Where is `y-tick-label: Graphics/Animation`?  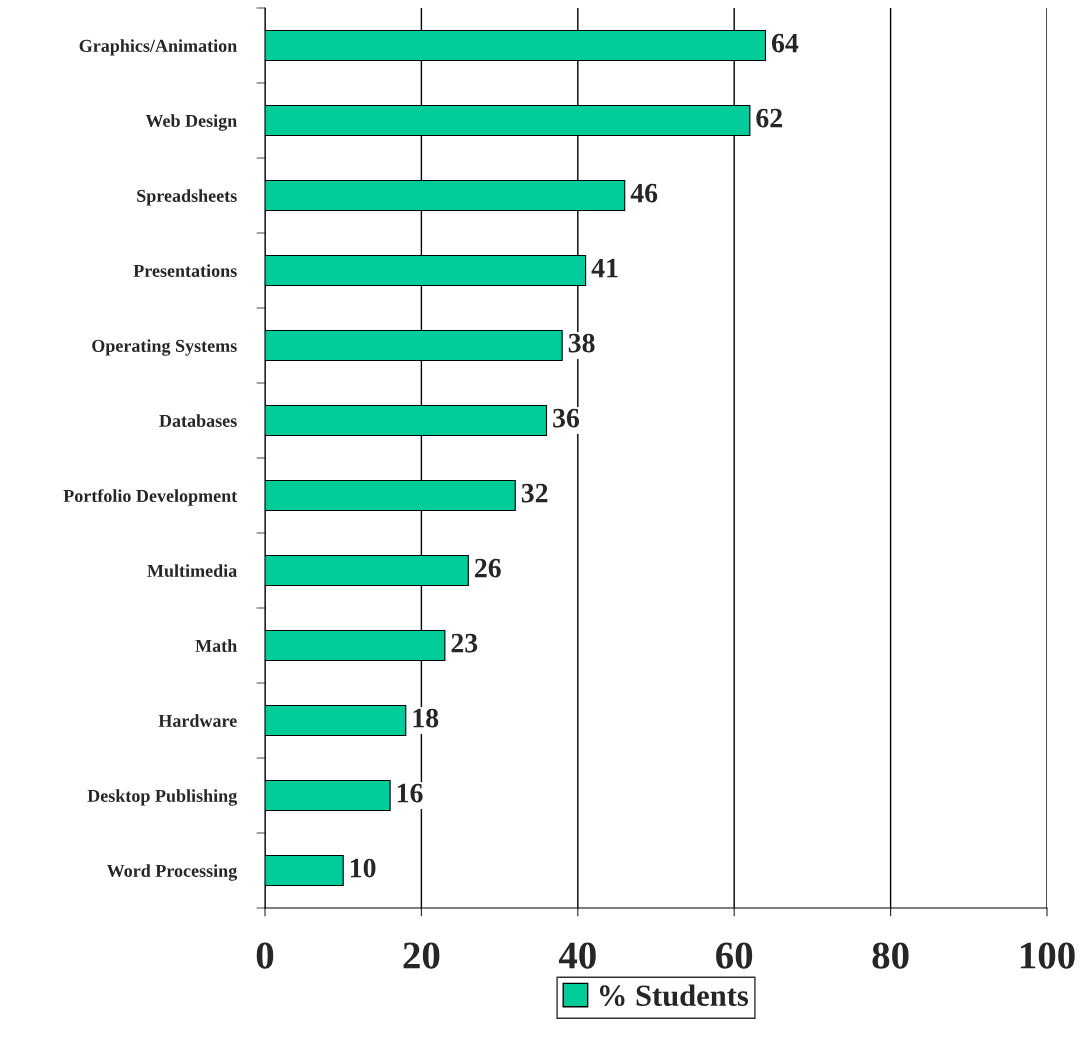
y-tick-label: Graphics/Animation is located at coordinates (158, 47).